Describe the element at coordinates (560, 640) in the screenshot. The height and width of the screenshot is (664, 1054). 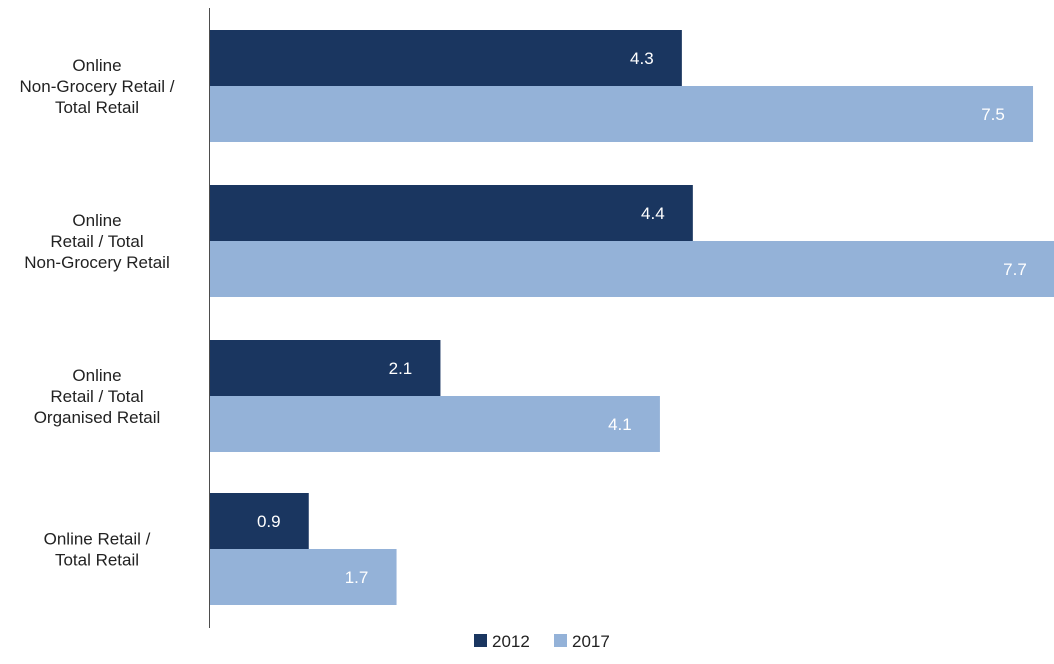
I see `legend-swatch-2017` at that location.